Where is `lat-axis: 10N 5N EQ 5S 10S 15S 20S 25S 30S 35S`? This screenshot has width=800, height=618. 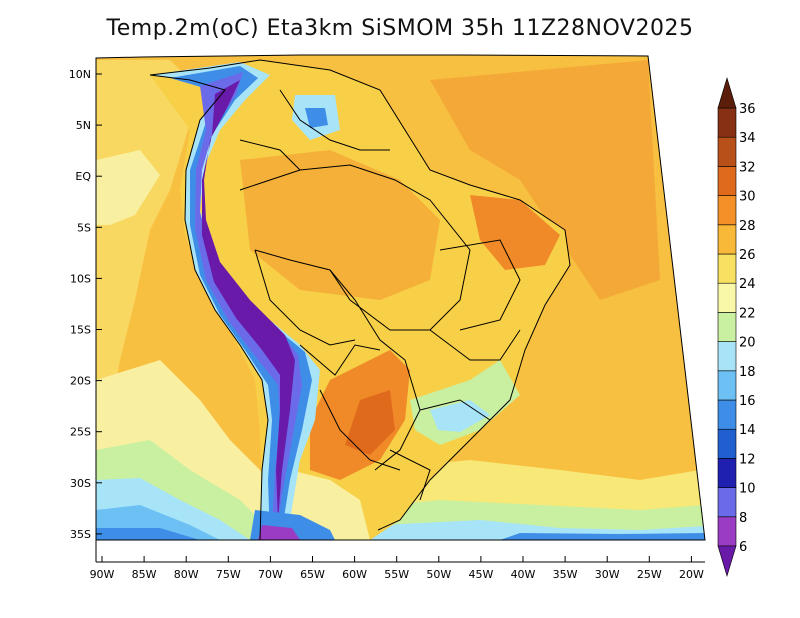
lat-axis: 10N 5N EQ 5S 10S 15S 20S 25S 30S 35S is located at coordinates (85, 304).